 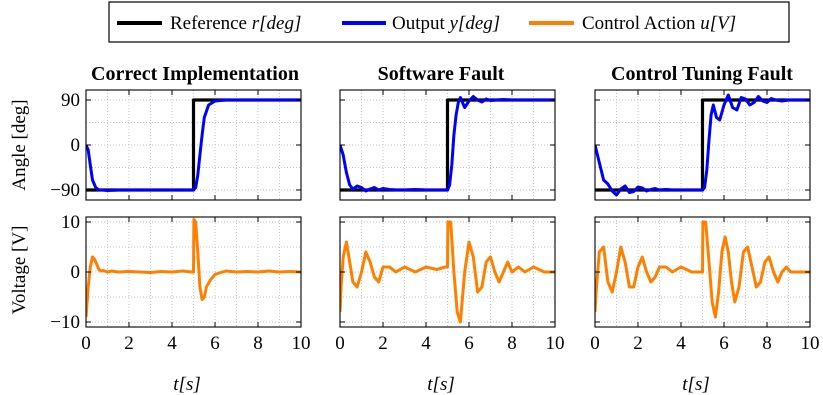 What do you see at coordinates (70, 222) in the screenshot?
I see `y-tick-label: 10` at bounding box center [70, 222].